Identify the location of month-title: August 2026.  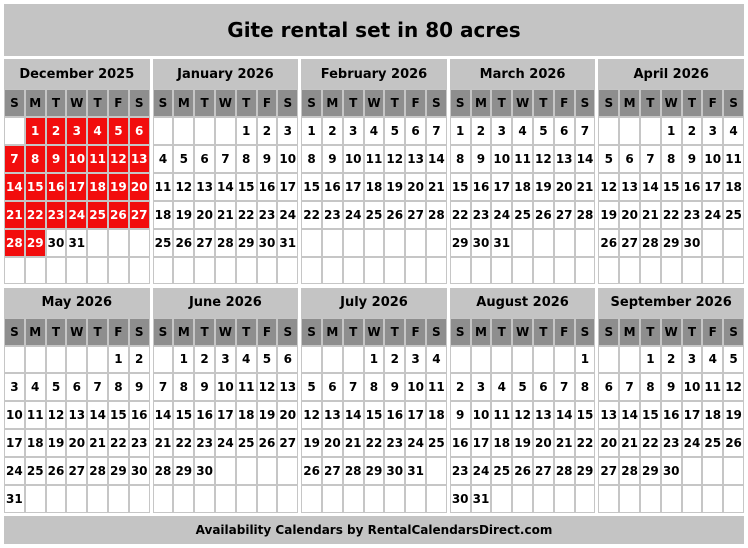
(522, 302).